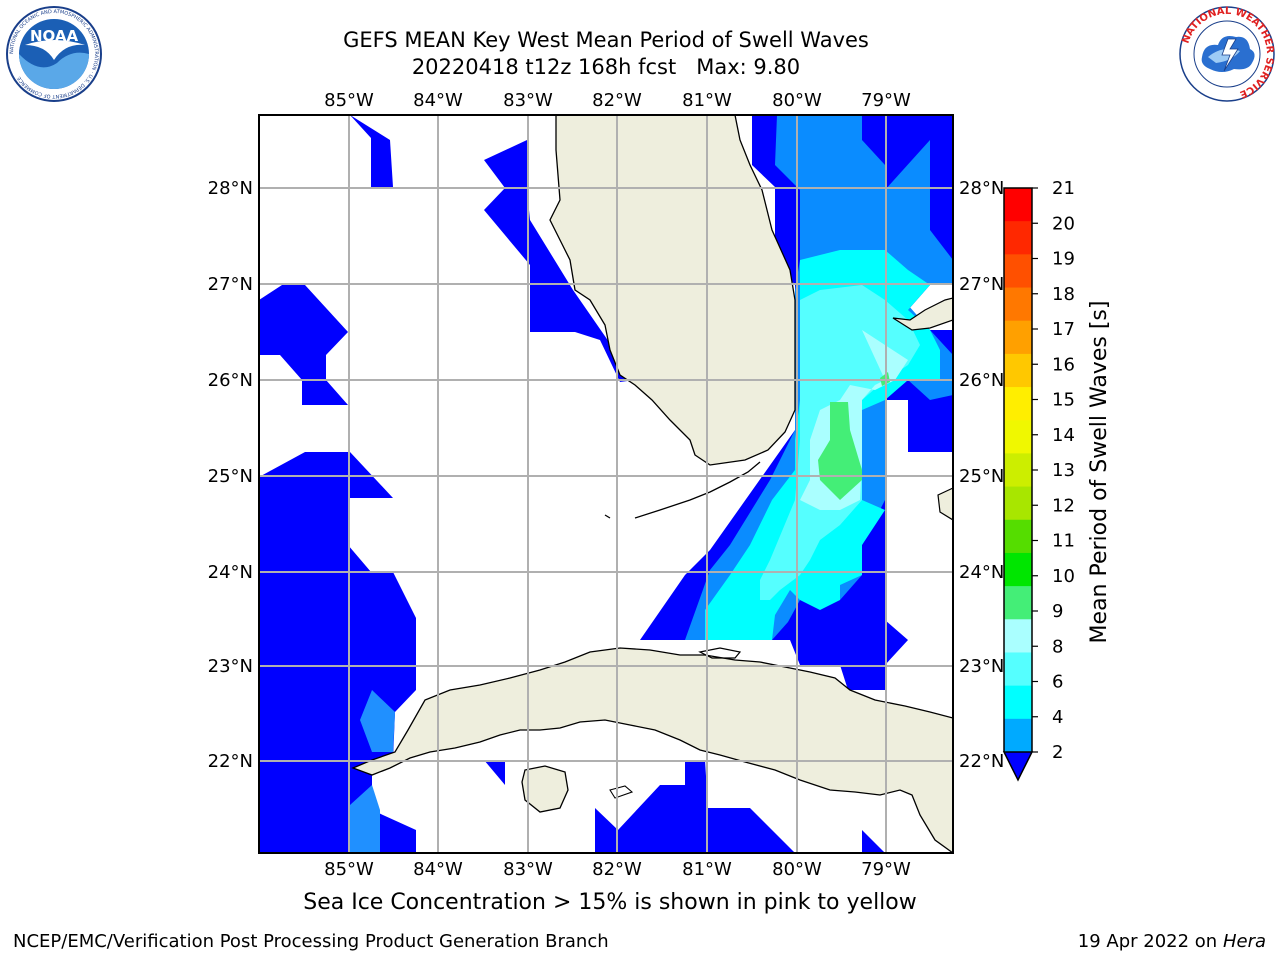  I want to click on florida-land, so click(672, 290).